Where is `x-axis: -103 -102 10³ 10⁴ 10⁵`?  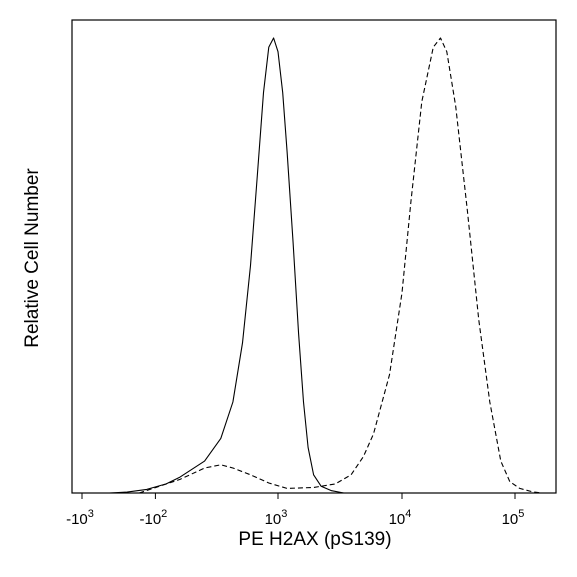 x-axis: -103 -102 10³ 10⁴ 10⁵ is located at coordinates (295, 510).